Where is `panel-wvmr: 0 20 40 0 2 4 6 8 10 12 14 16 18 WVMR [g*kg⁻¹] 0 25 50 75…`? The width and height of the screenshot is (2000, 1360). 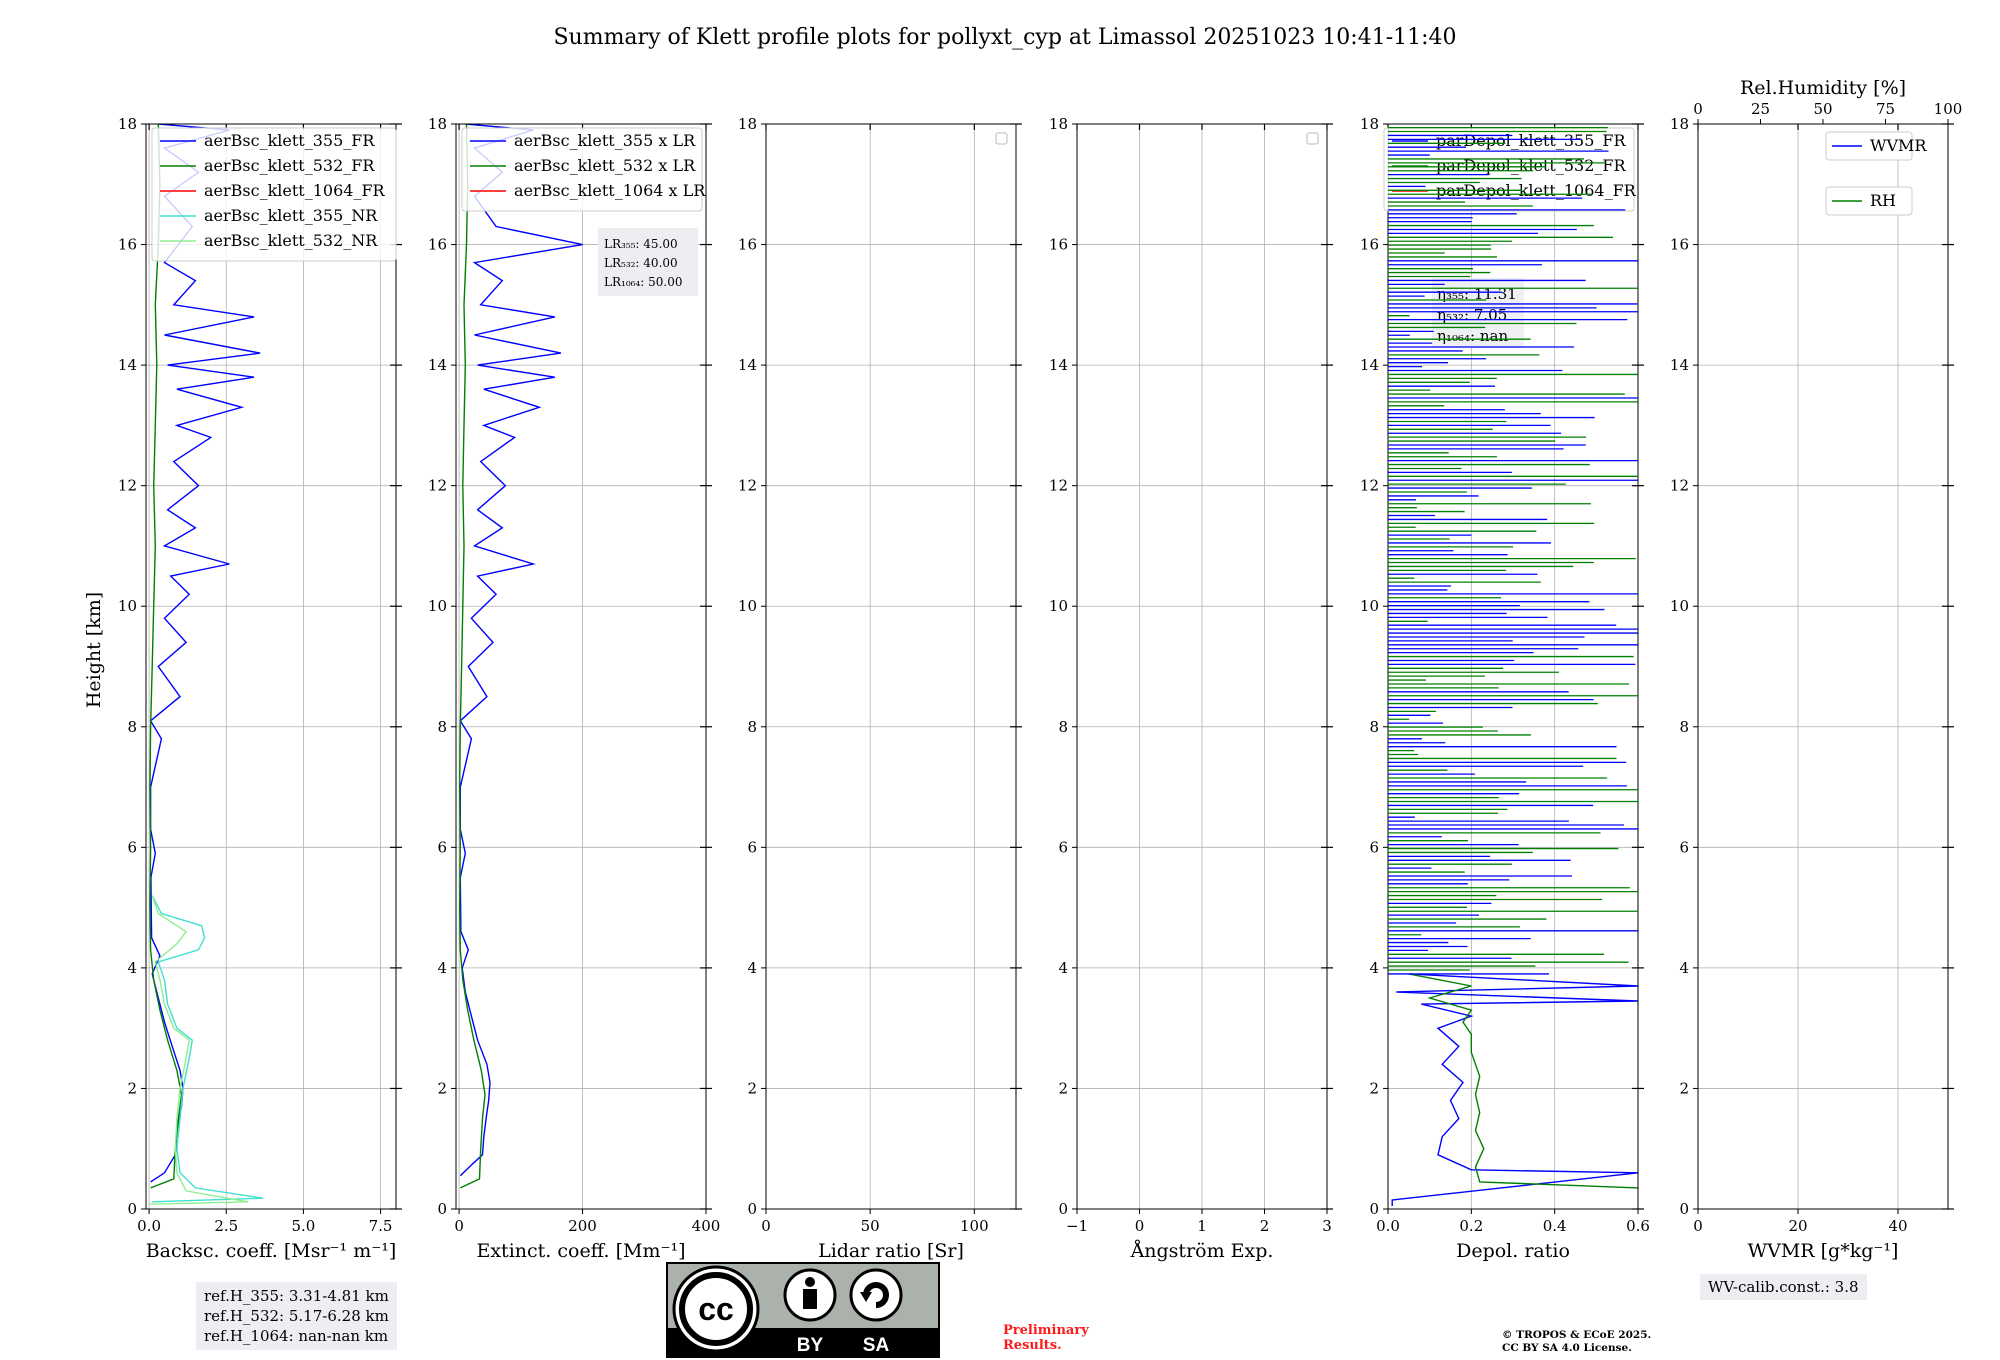 panel-wvmr: 0 20 40 0 2 4 6 8 10 12 14 16 18 WVMR [g*kg⁻¹] 0 25 50 75… is located at coordinates (1816, 669).